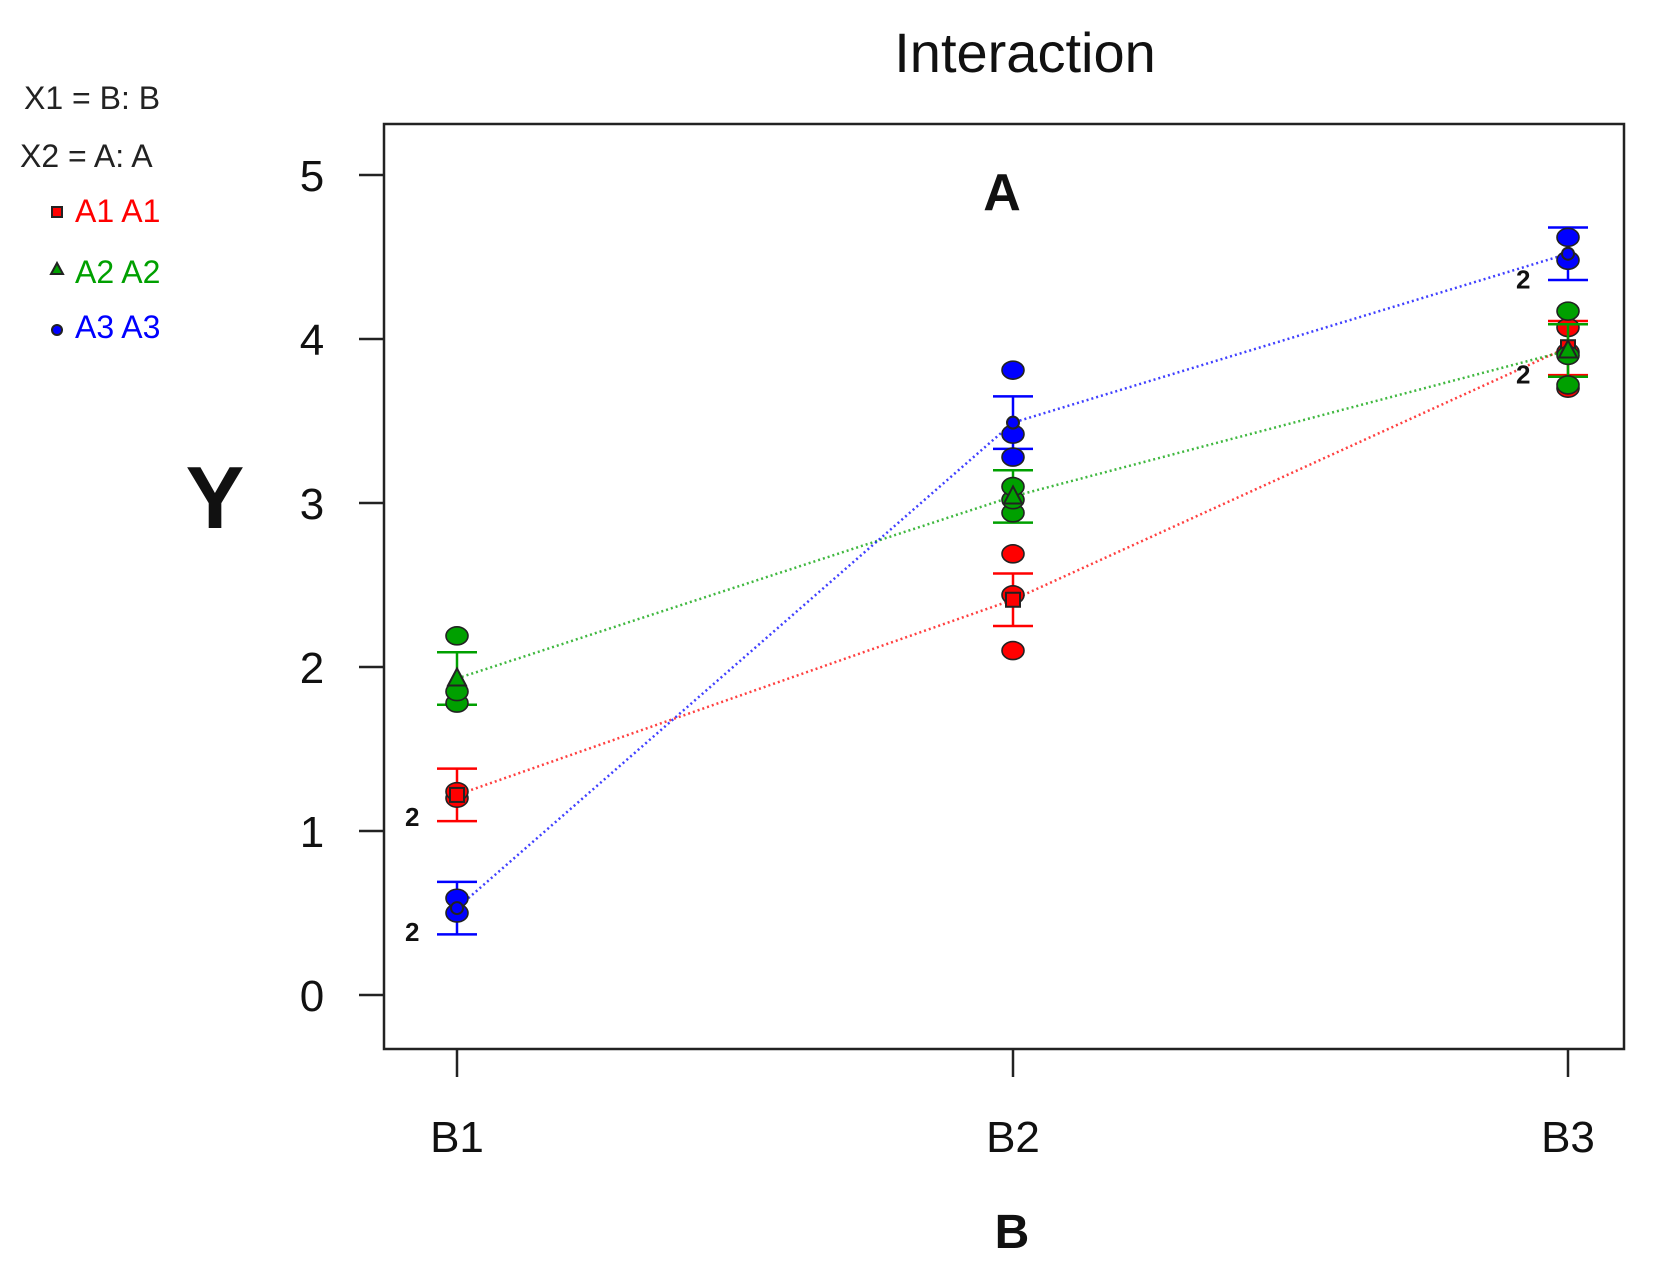 This screenshot has height=1267, width=1656. What do you see at coordinates (312, 832) in the screenshot?
I see `y-tick-label: 1` at bounding box center [312, 832].